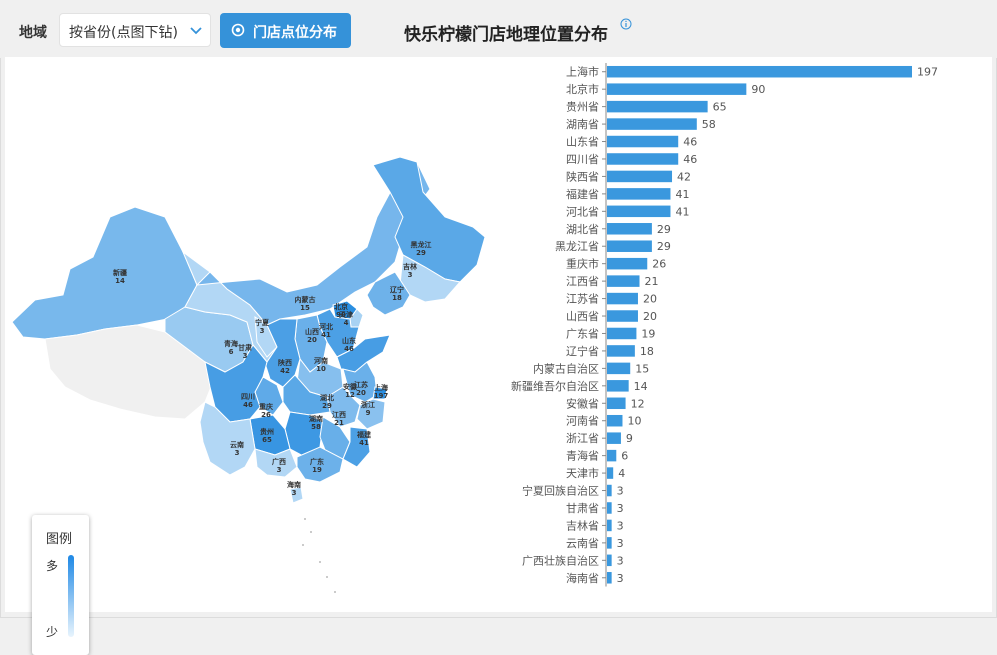  I want to click on category-label: 山东省, so click(582, 142).